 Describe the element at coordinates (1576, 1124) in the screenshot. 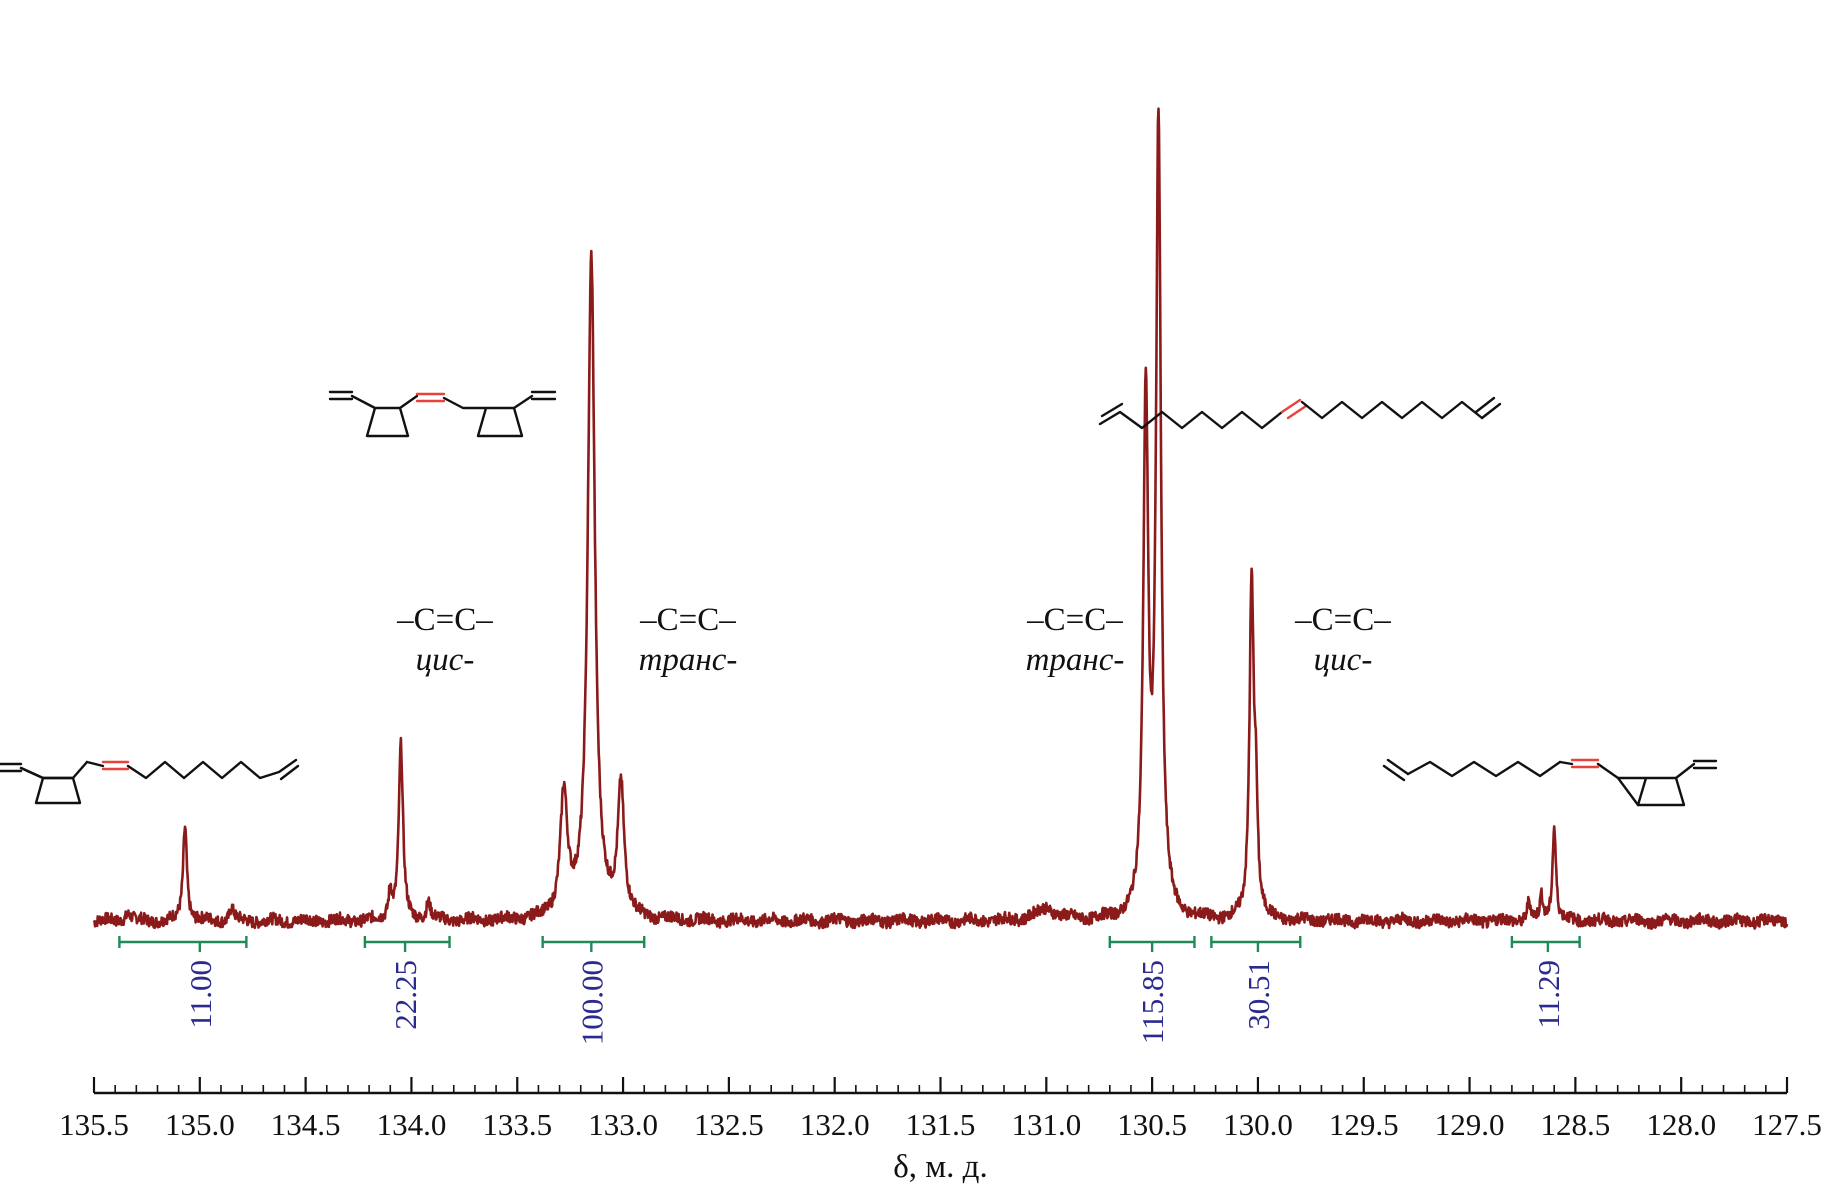

I see `x-tick-label: 128.5` at that location.